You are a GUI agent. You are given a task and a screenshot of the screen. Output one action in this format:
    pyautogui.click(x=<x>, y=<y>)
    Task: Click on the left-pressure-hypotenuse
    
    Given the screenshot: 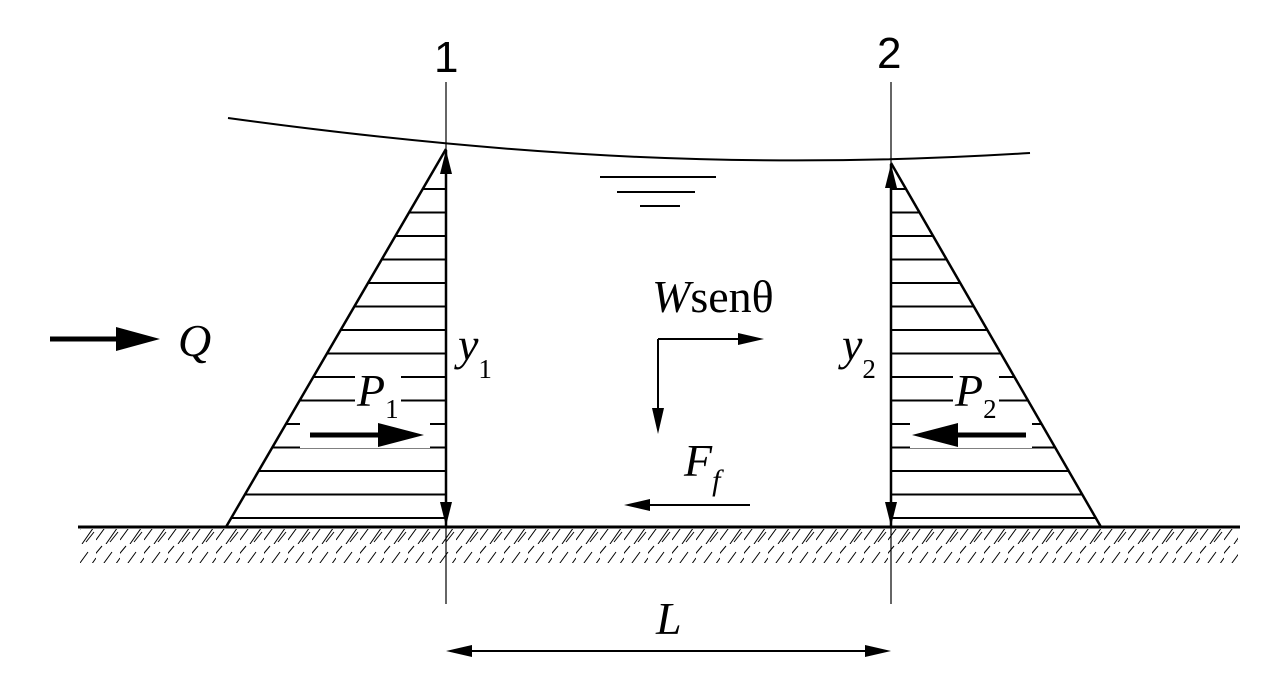 What is the action you would take?
    pyautogui.click(x=336, y=338)
    